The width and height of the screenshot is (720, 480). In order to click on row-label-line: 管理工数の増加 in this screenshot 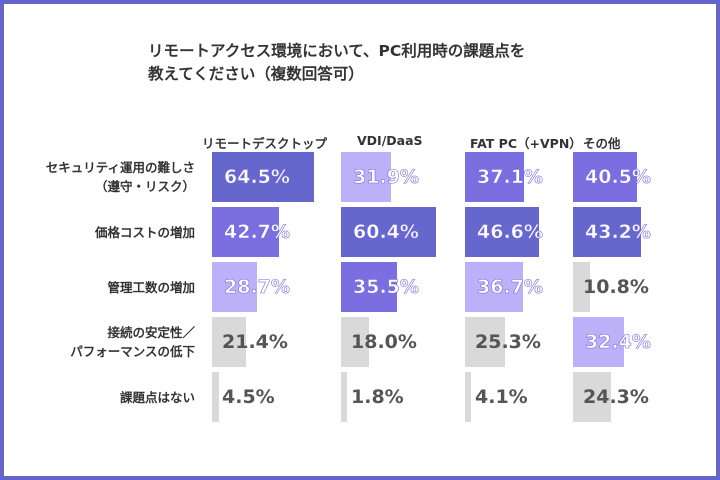, I will do `click(151, 287)`.